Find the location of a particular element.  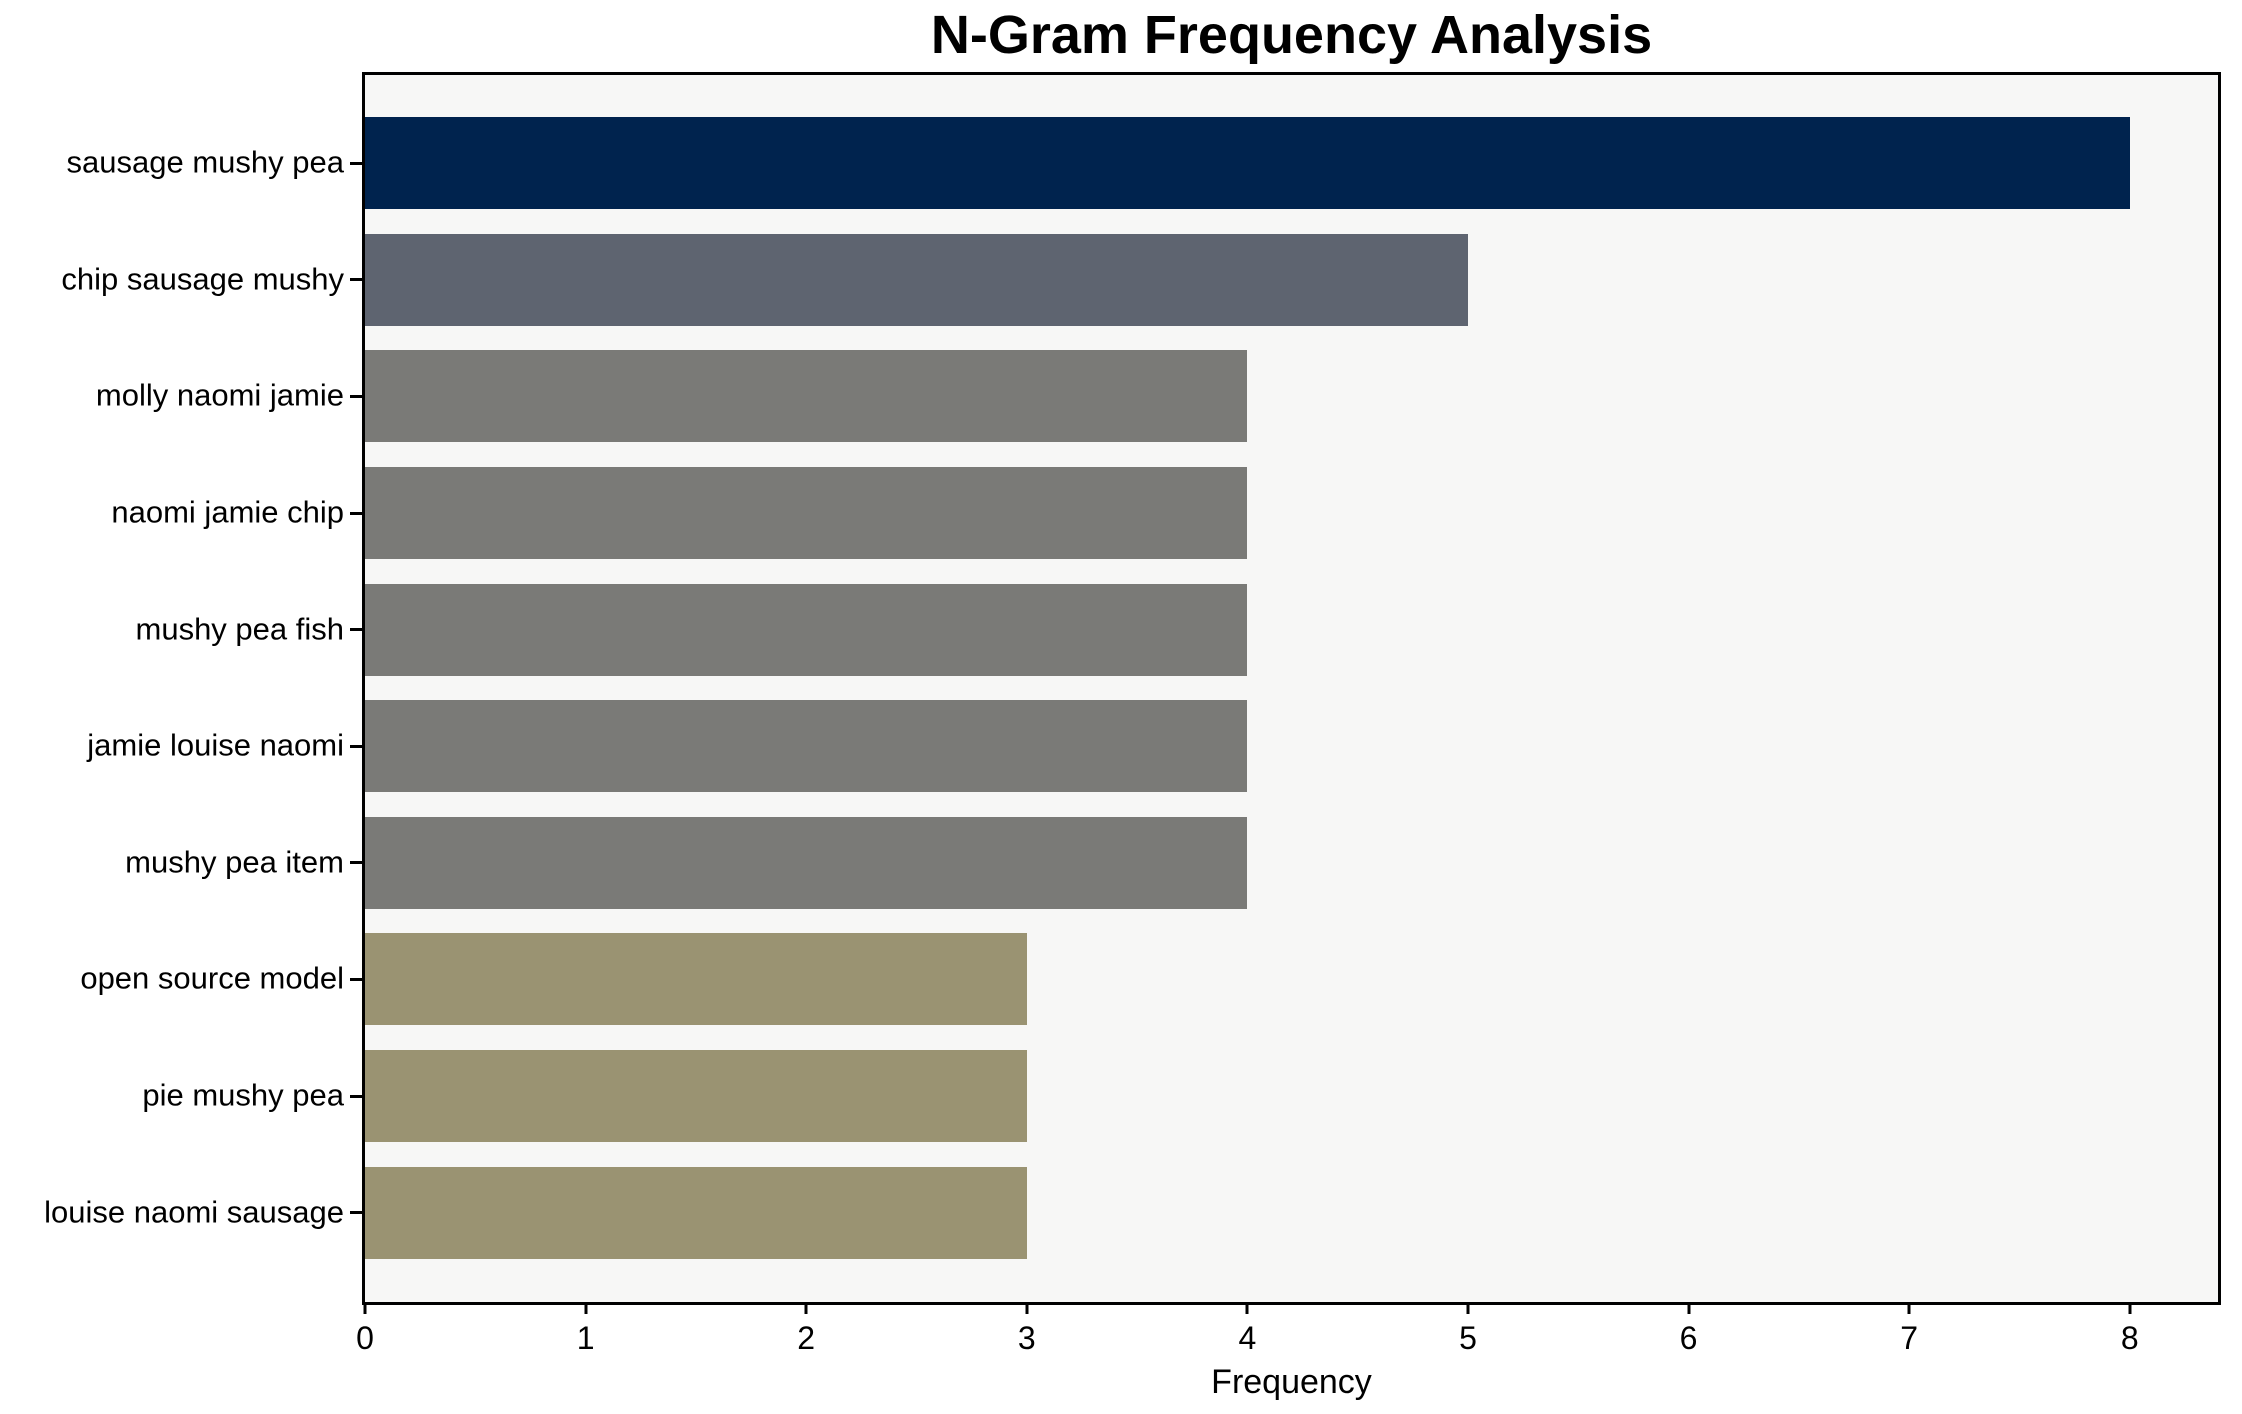

y-tick-label: naomi jamie chip is located at coordinates (227, 512).